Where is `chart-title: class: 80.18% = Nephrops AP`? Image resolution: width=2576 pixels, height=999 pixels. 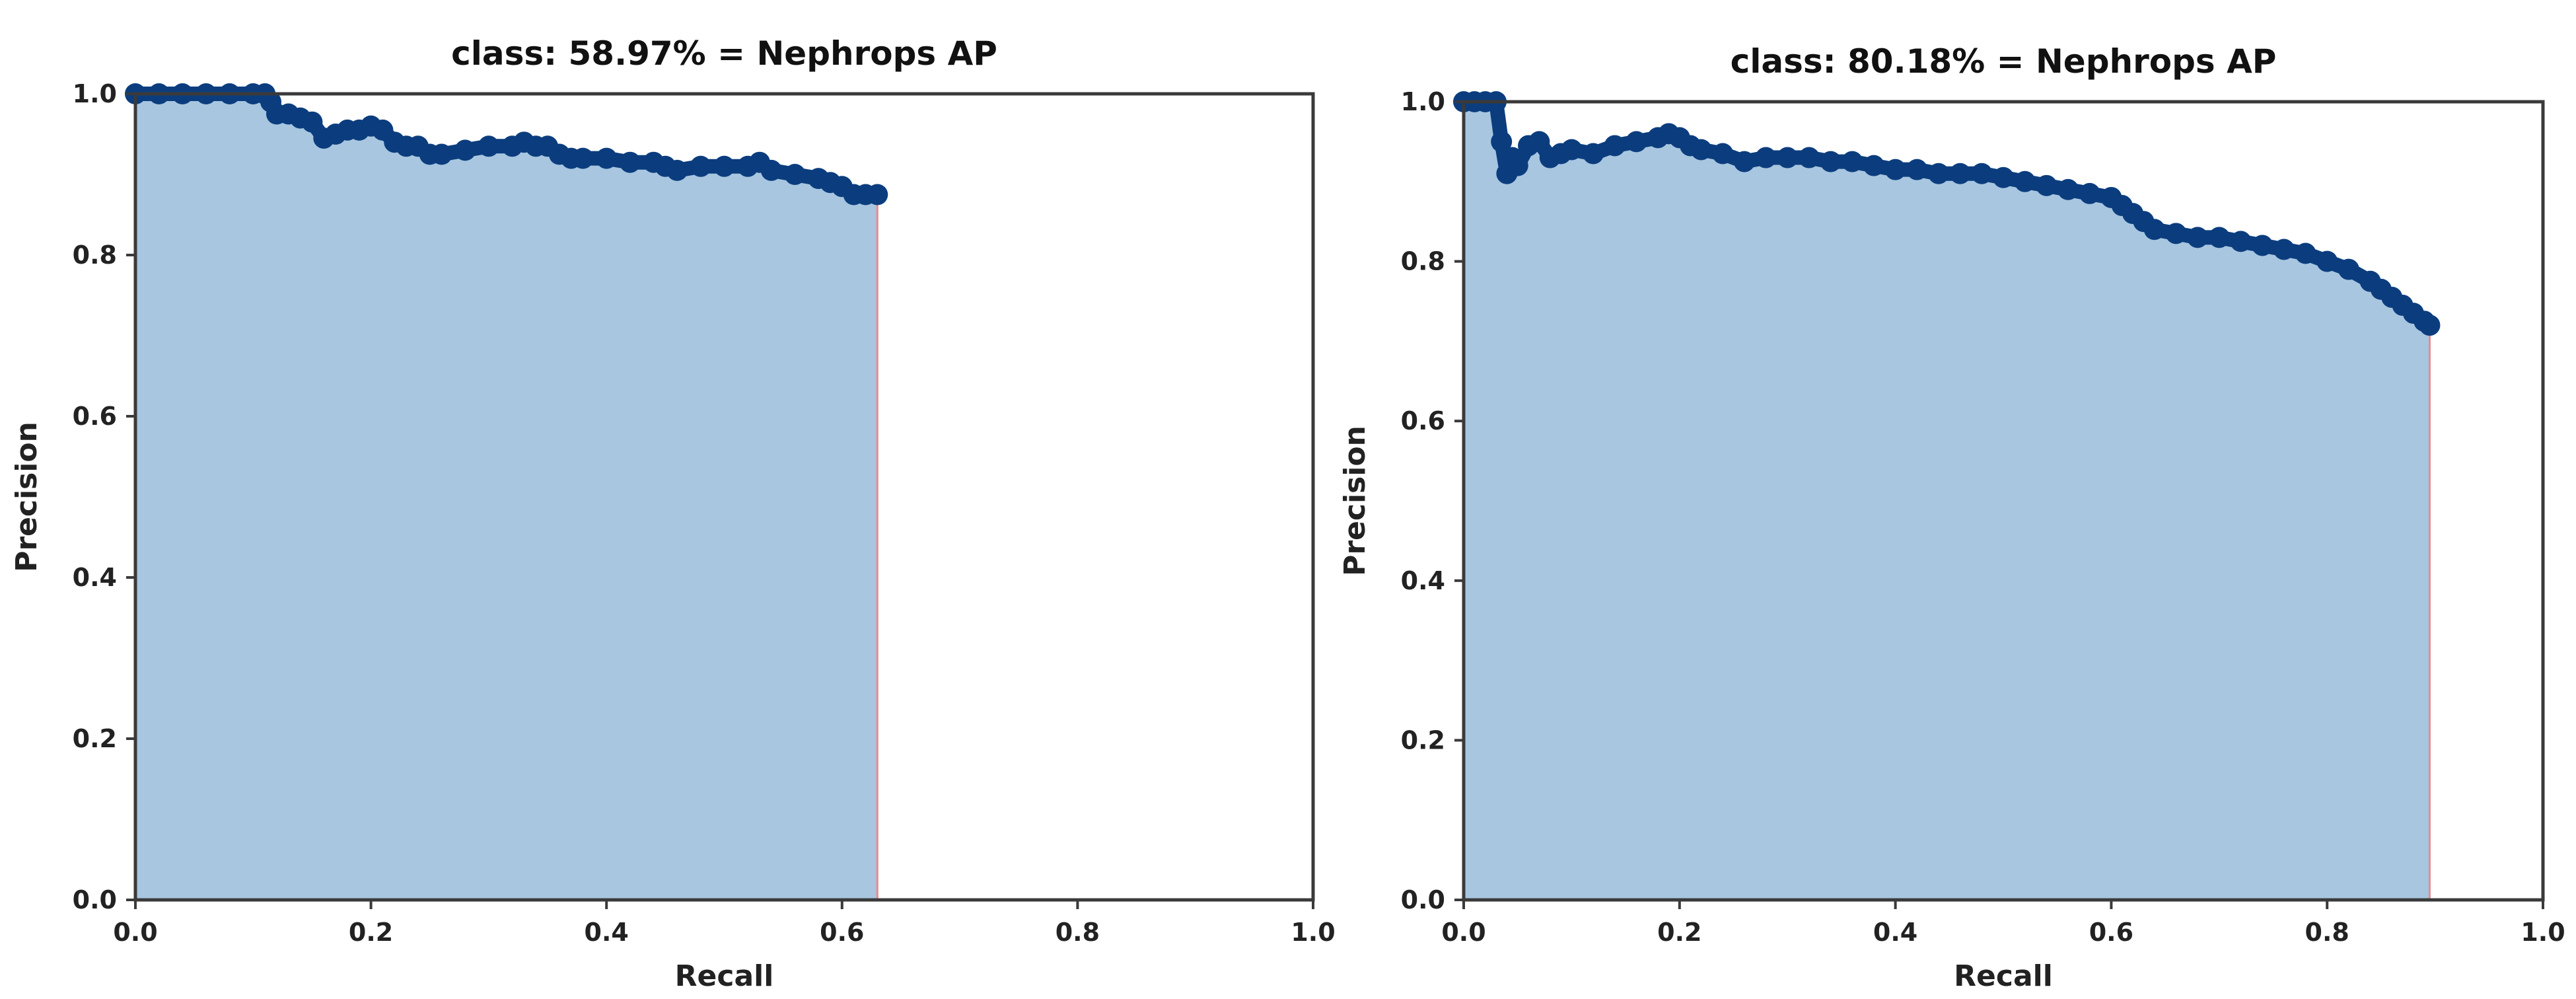 chart-title: class: 80.18% = Nephrops AP is located at coordinates (2004, 61).